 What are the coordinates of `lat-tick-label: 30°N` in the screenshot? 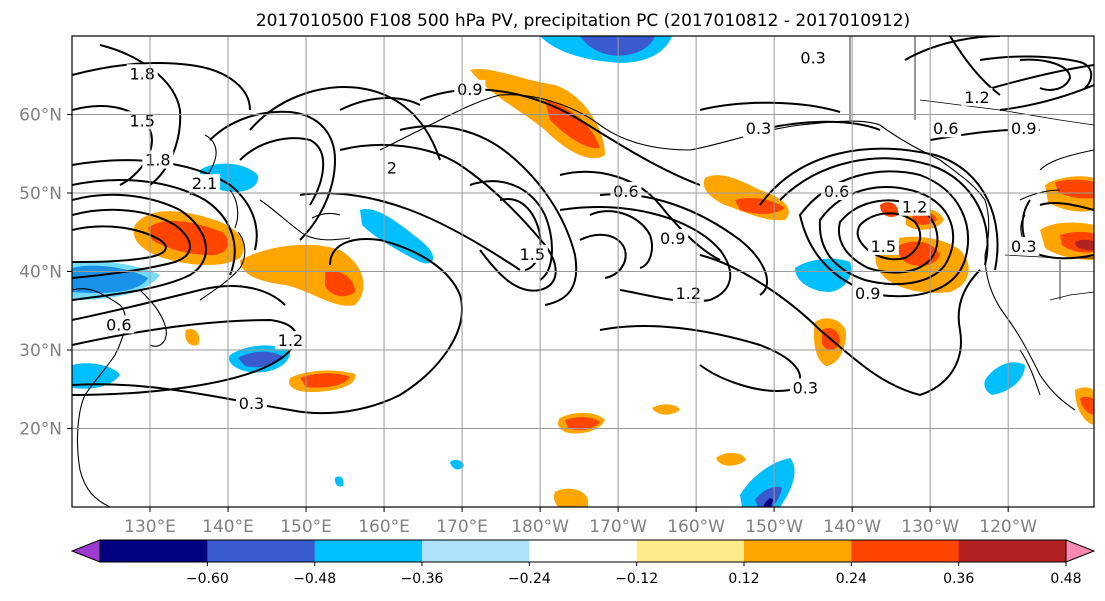 It's located at (40, 351).